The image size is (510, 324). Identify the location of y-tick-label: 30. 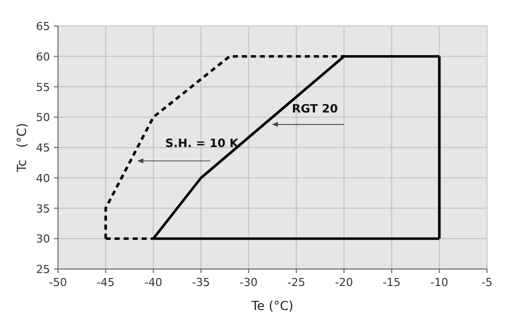
(43, 239).